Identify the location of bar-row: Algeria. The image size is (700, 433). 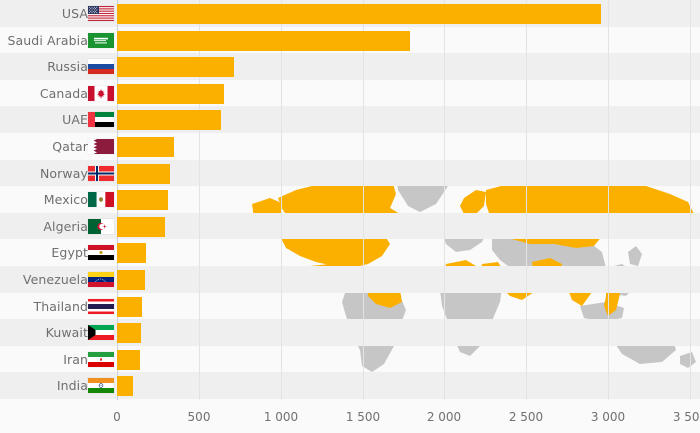
(350, 226).